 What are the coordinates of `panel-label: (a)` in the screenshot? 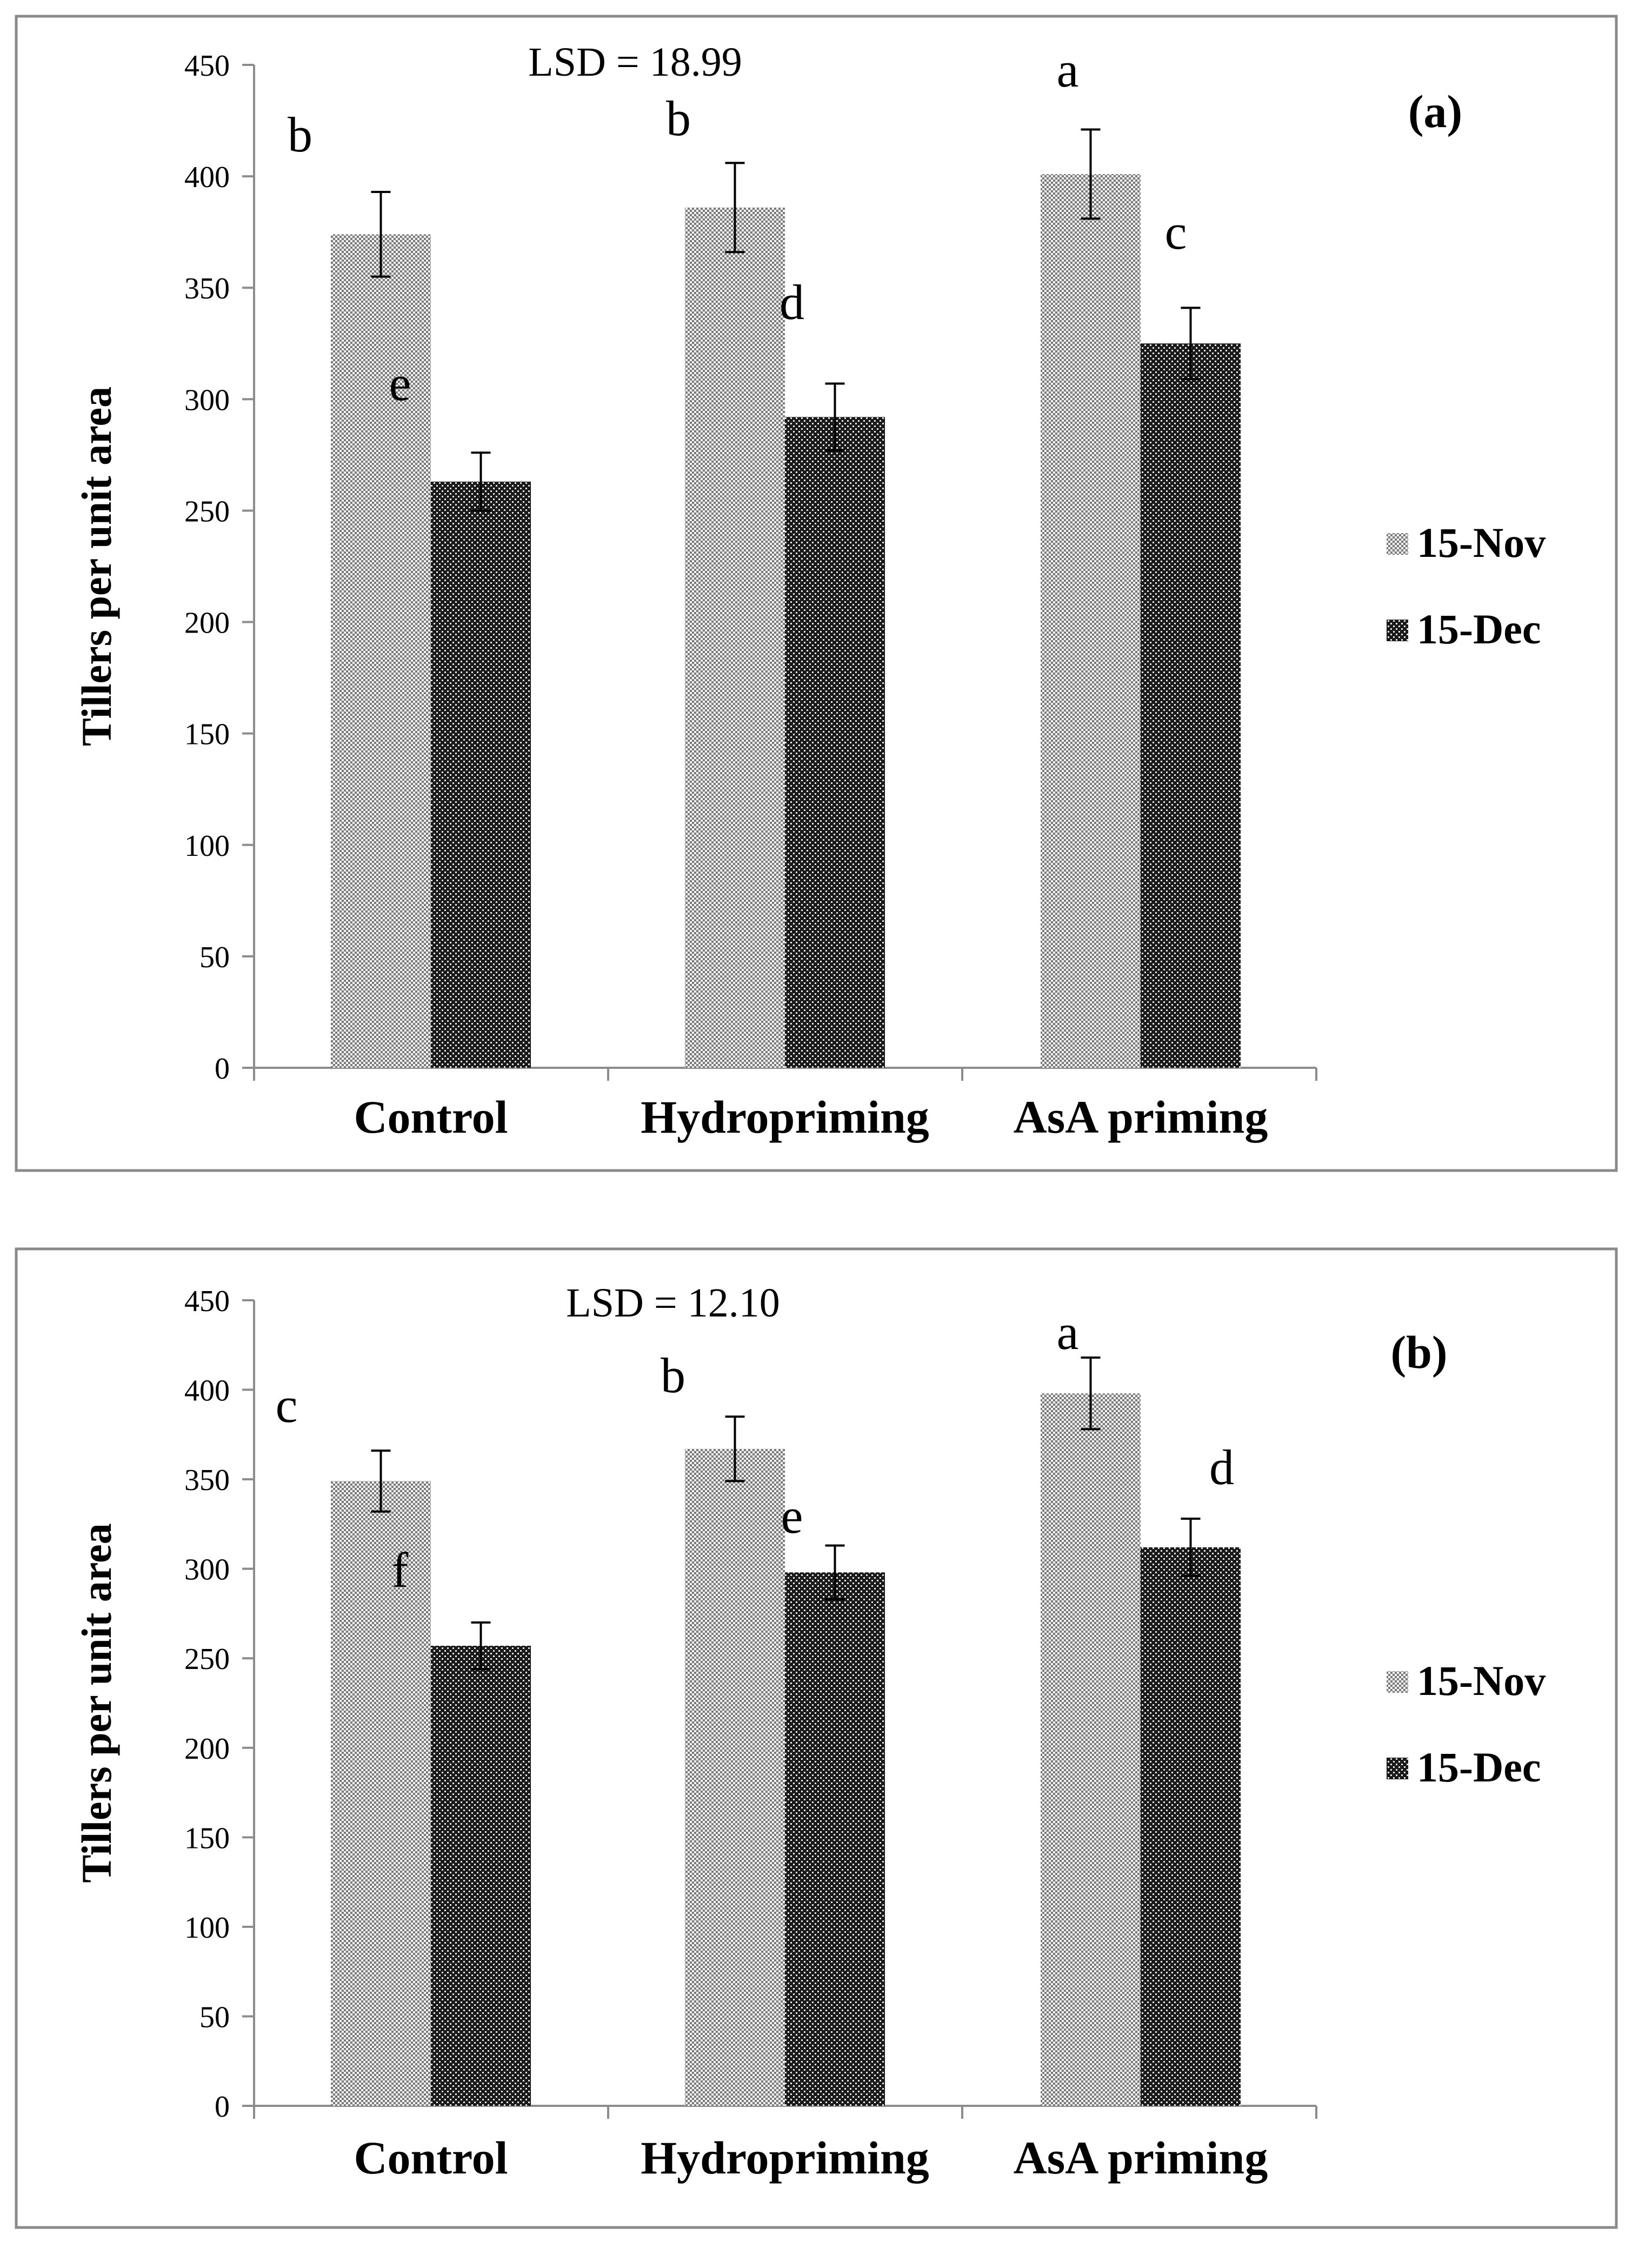 It's located at (1435, 111).